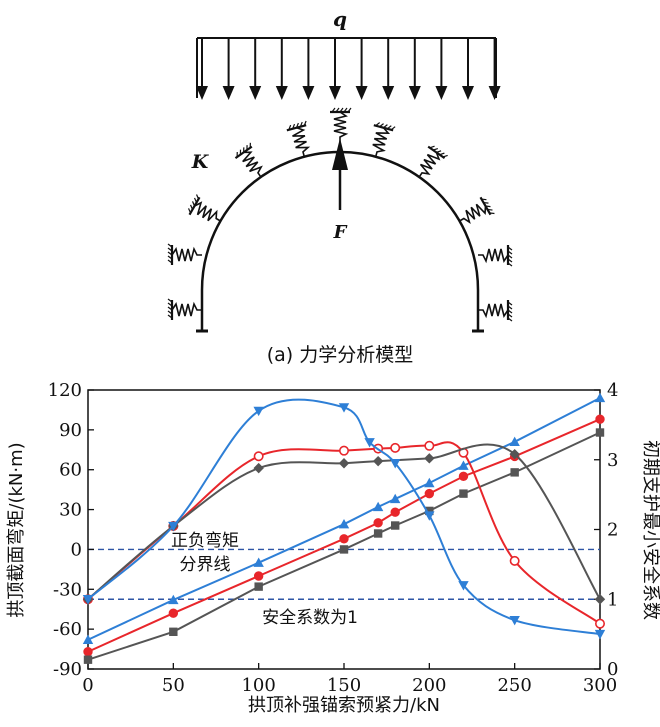 The image size is (660, 727). Describe the element at coordinates (344, 685) in the screenshot. I see `x-tick-label: 150` at that location.